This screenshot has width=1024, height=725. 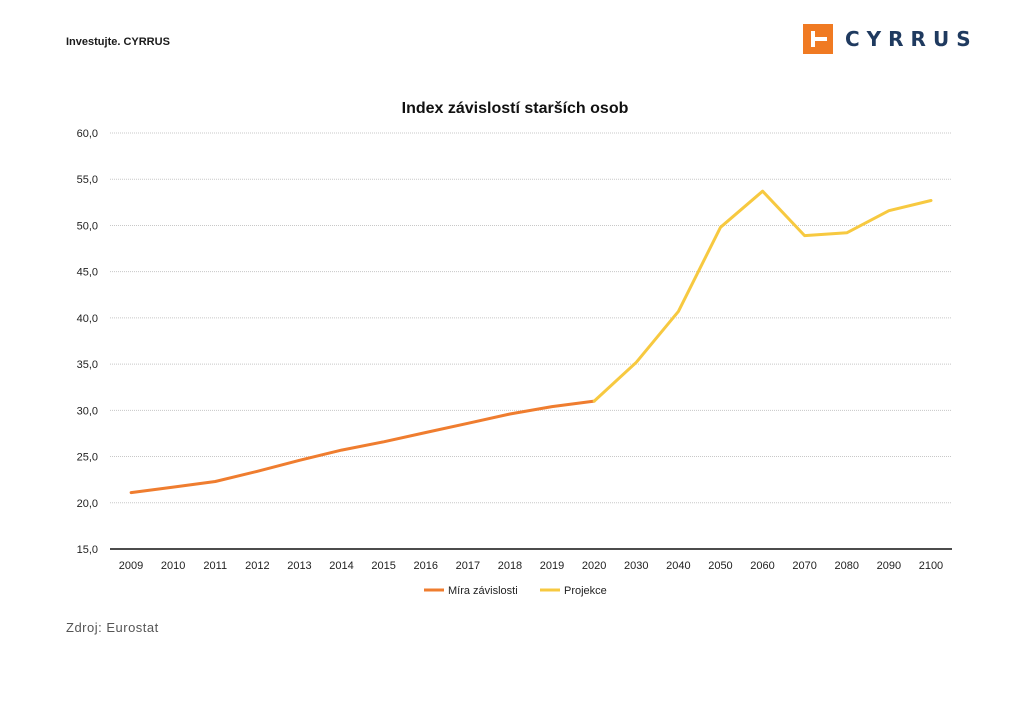 What do you see at coordinates (87, 134) in the screenshot?
I see `y-tick-label: 60,0` at bounding box center [87, 134].